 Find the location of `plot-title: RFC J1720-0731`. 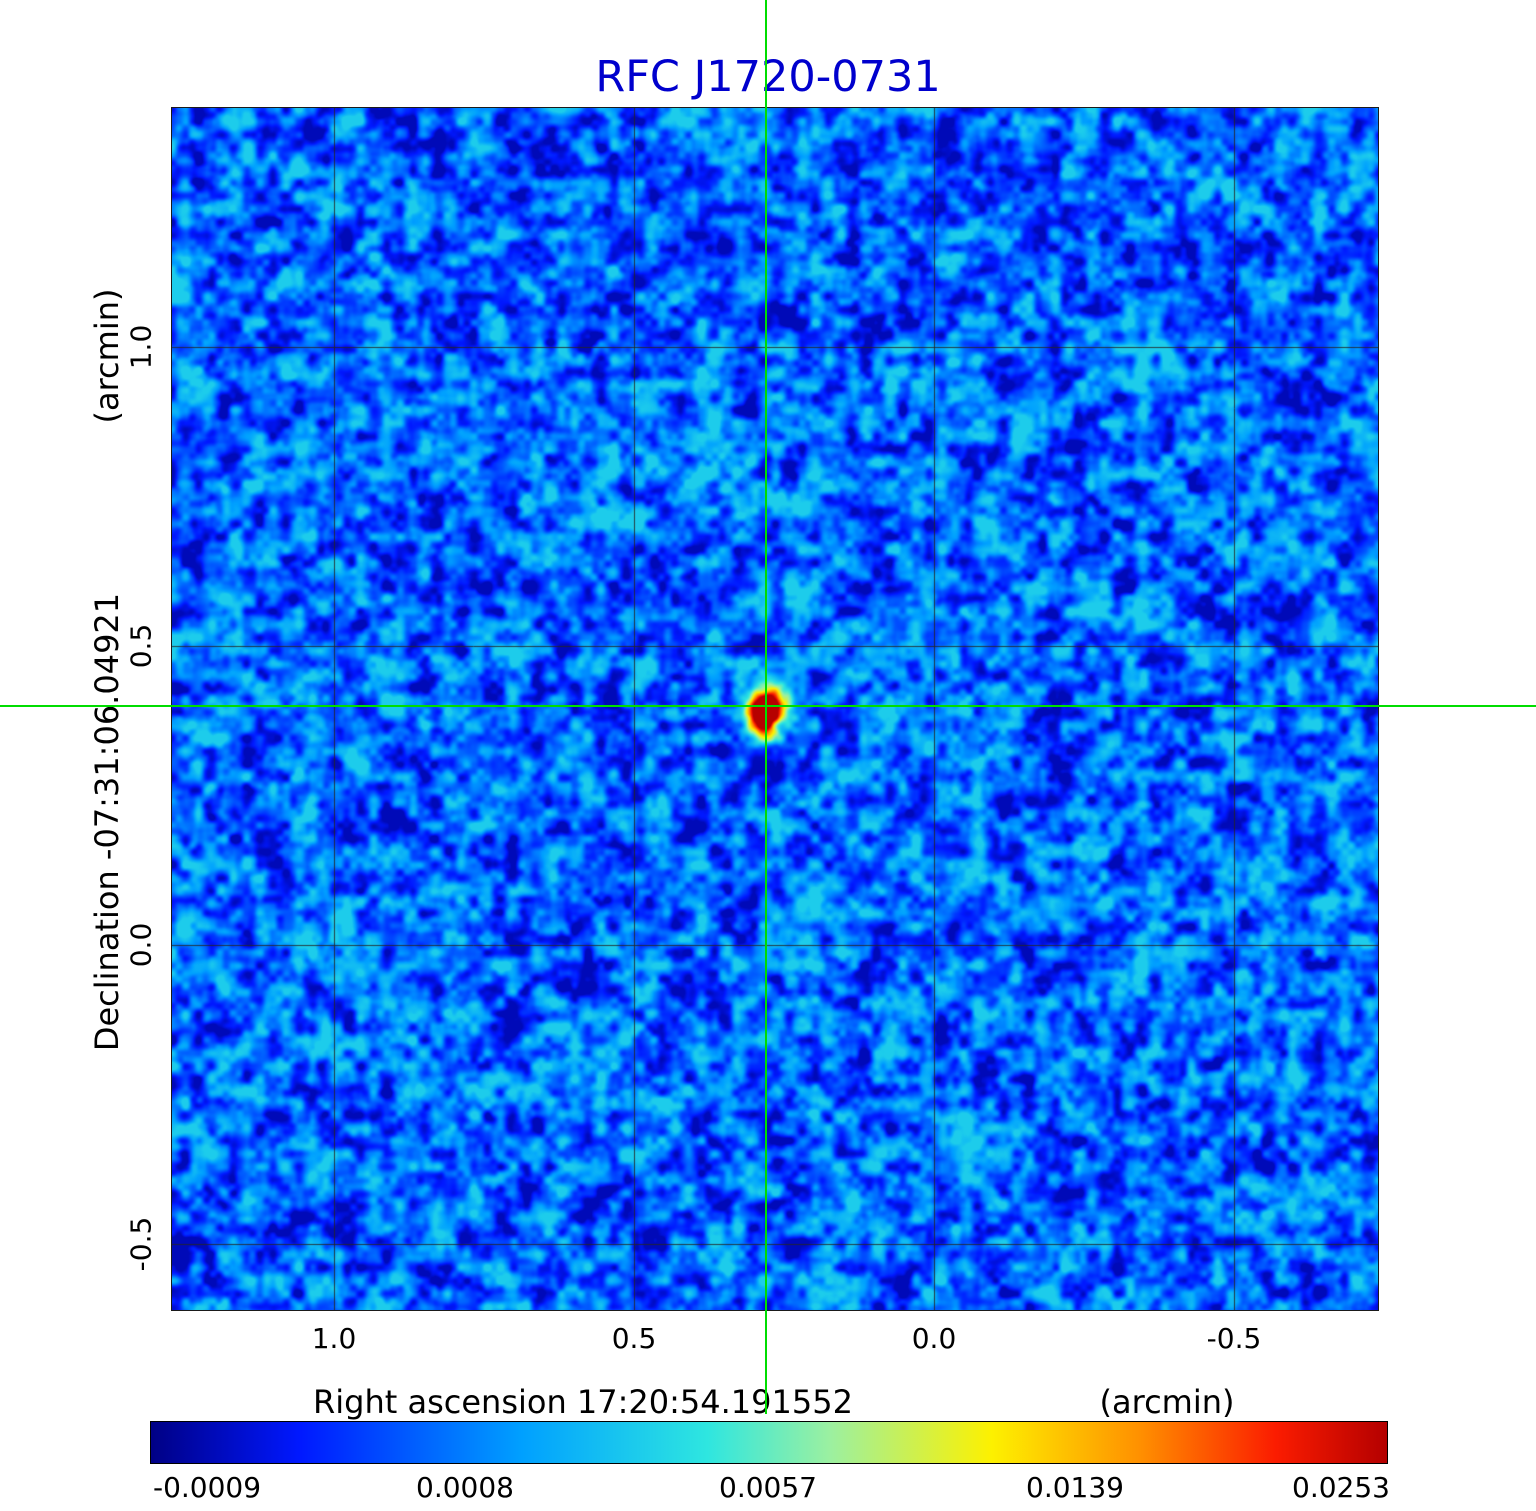

plot-title: RFC J1720-0731 is located at coordinates (768, 77).